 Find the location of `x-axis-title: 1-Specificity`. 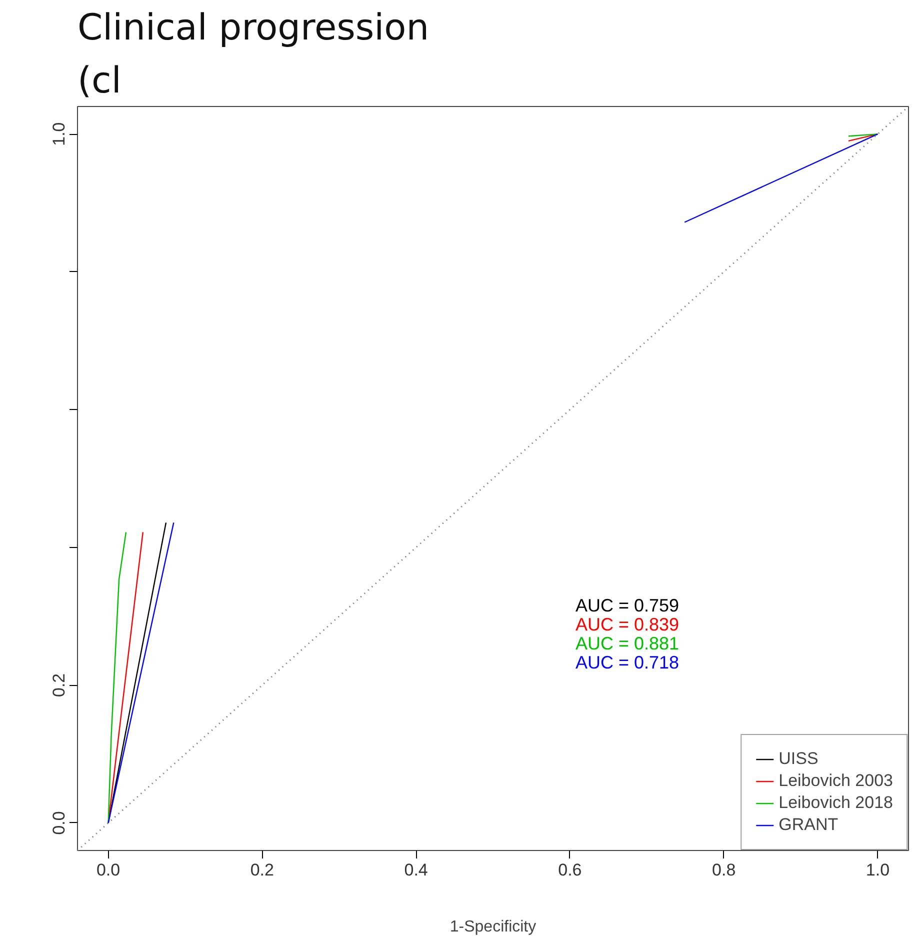

x-axis-title: 1-Specificity is located at coordinates (493, 927).